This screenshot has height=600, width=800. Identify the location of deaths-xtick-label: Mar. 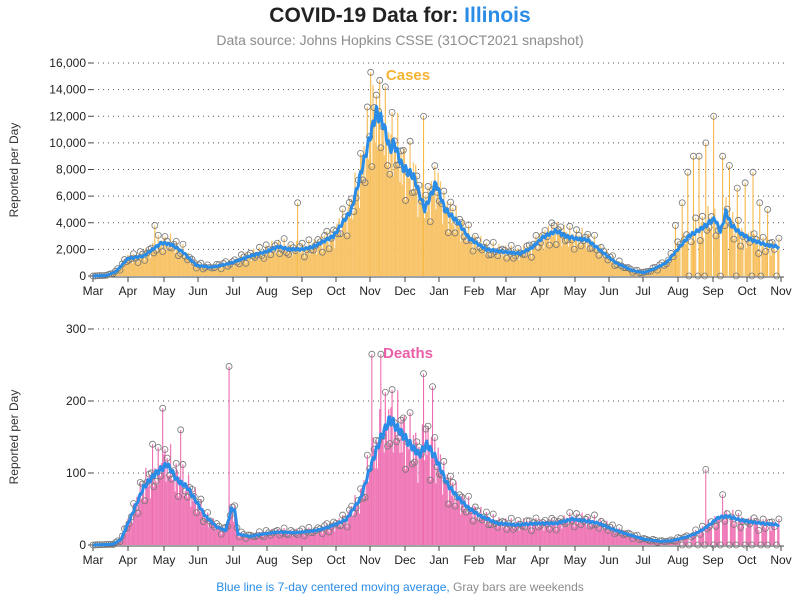
(506, 560).